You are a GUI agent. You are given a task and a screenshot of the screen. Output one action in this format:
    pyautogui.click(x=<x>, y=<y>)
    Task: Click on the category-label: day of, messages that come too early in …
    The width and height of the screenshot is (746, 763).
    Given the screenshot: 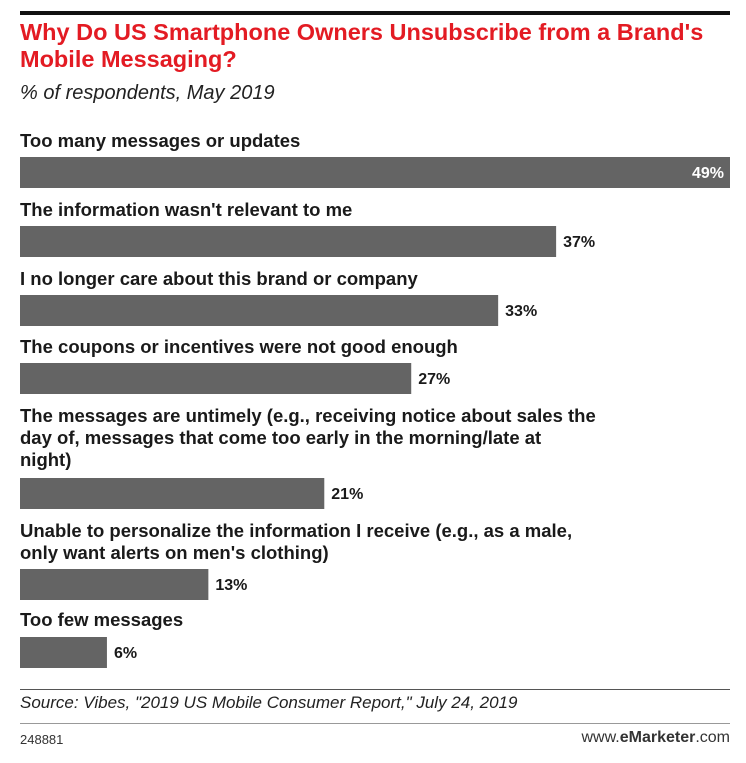 What is the action you would take?
    pyautogui.click(x=280, y=437)
    